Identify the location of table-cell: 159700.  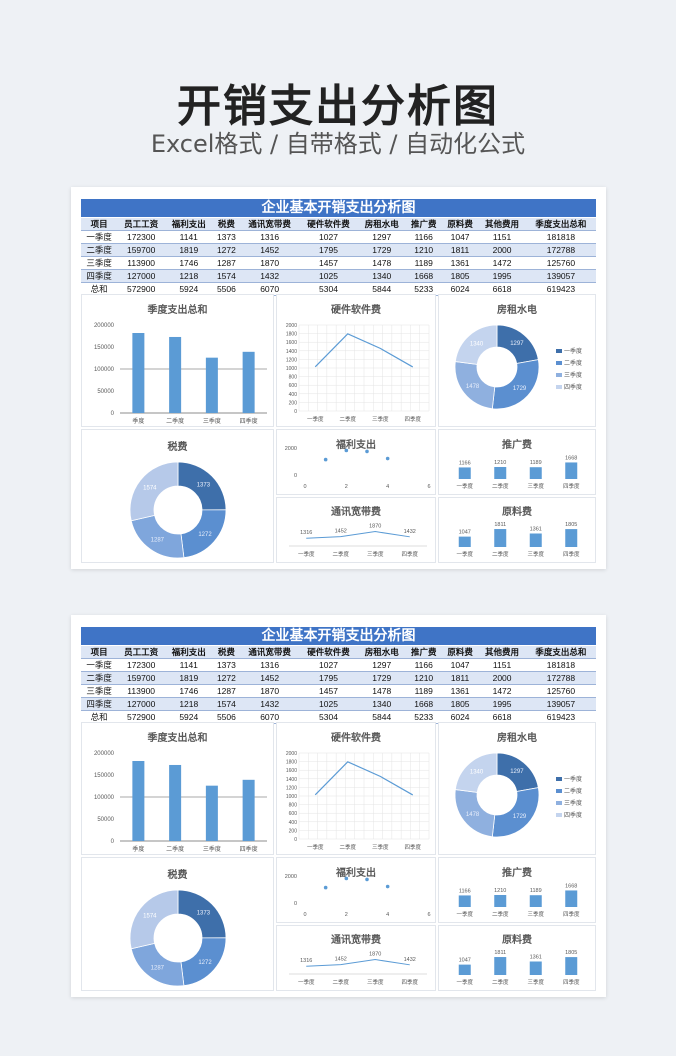
(141, 678).